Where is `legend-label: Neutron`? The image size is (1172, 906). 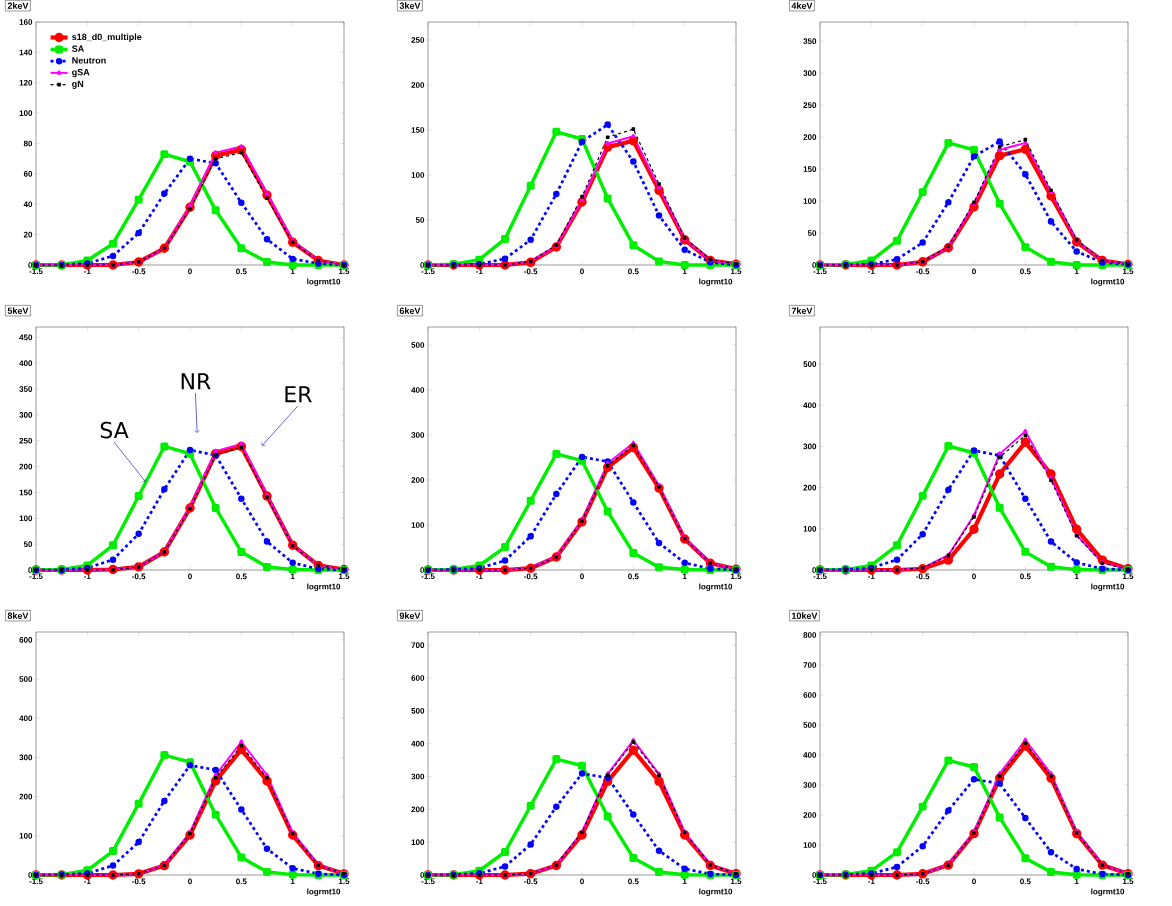 legend-label: Neutron is located at coordinates (89, 60).